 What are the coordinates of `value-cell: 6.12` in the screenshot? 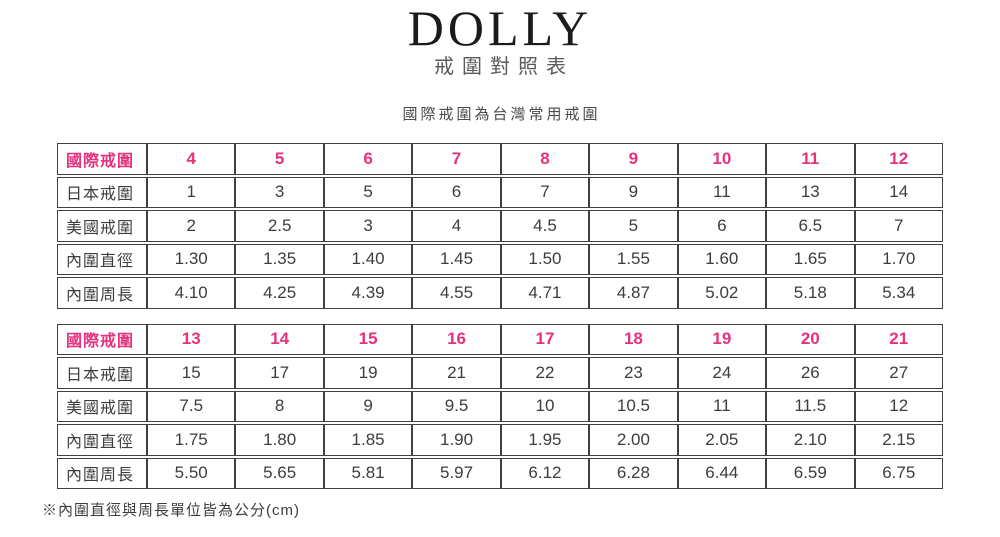 It's located at (545, 473).